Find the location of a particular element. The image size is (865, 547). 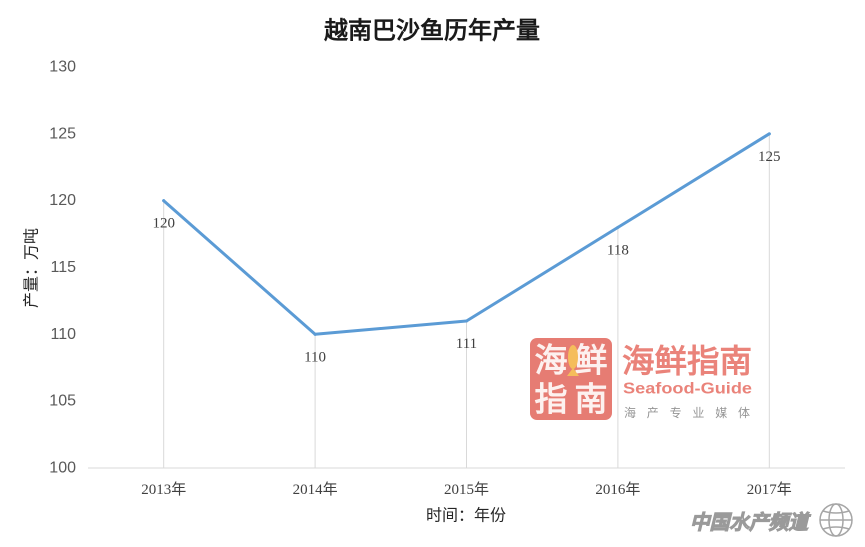

watermark-logo-mark-char: 南 is located at coordinates (591, 399).